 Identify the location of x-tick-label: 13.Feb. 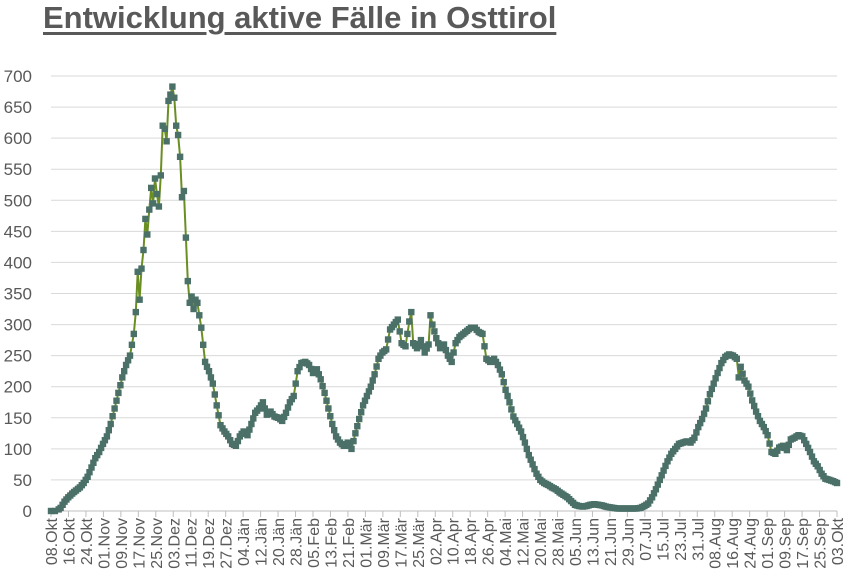
(331, 543).